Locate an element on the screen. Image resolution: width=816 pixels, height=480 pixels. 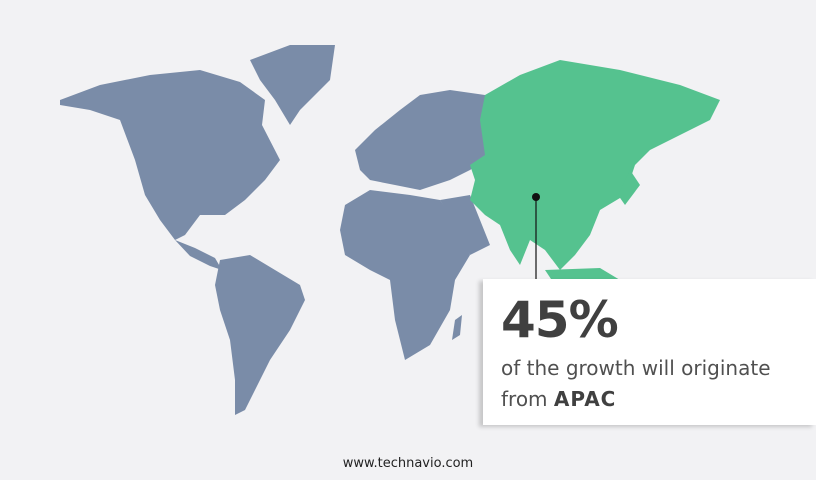
asia is located at coordinates (595, 165).